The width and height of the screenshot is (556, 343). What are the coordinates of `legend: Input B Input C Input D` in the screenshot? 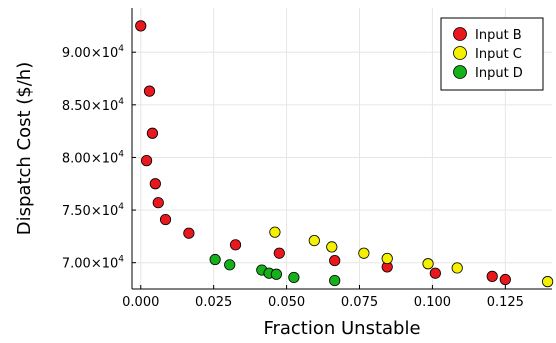 It's located at (492, 54).